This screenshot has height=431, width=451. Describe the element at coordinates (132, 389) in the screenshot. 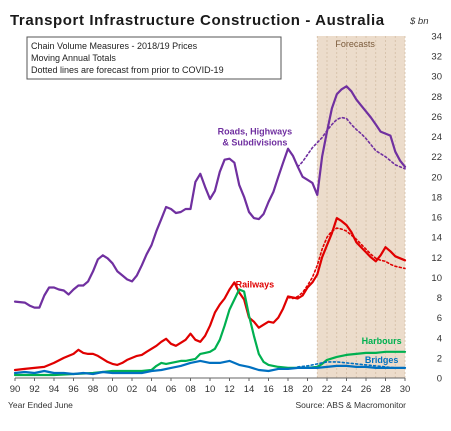

I see `x-tick-label: 02` at that location.